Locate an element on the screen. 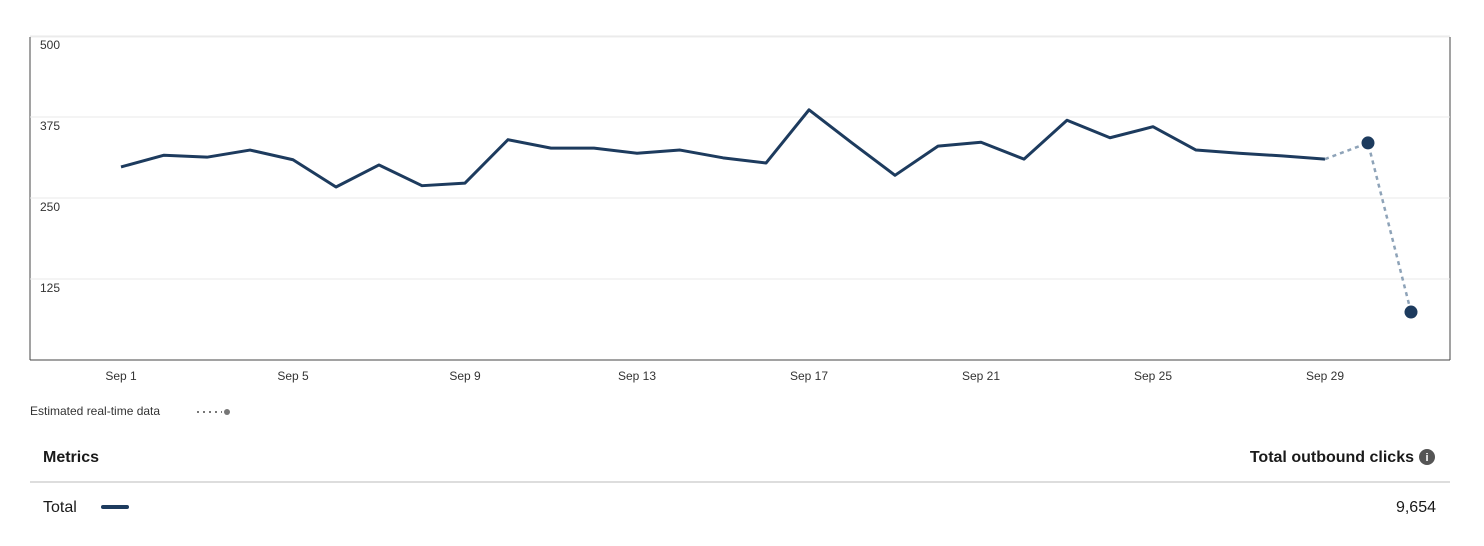 Image resolution: width=1484 pixels, height=546 pixels. table-header: Metrics is located at coordinates (71, 457).